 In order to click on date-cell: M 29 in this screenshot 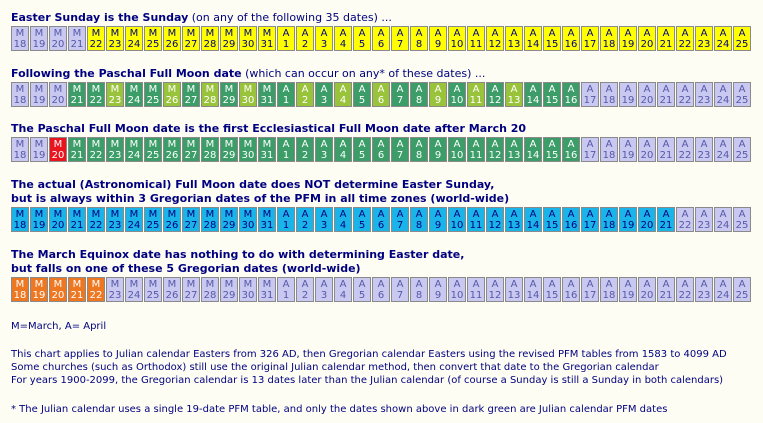, I will do `click(229, 289)`.